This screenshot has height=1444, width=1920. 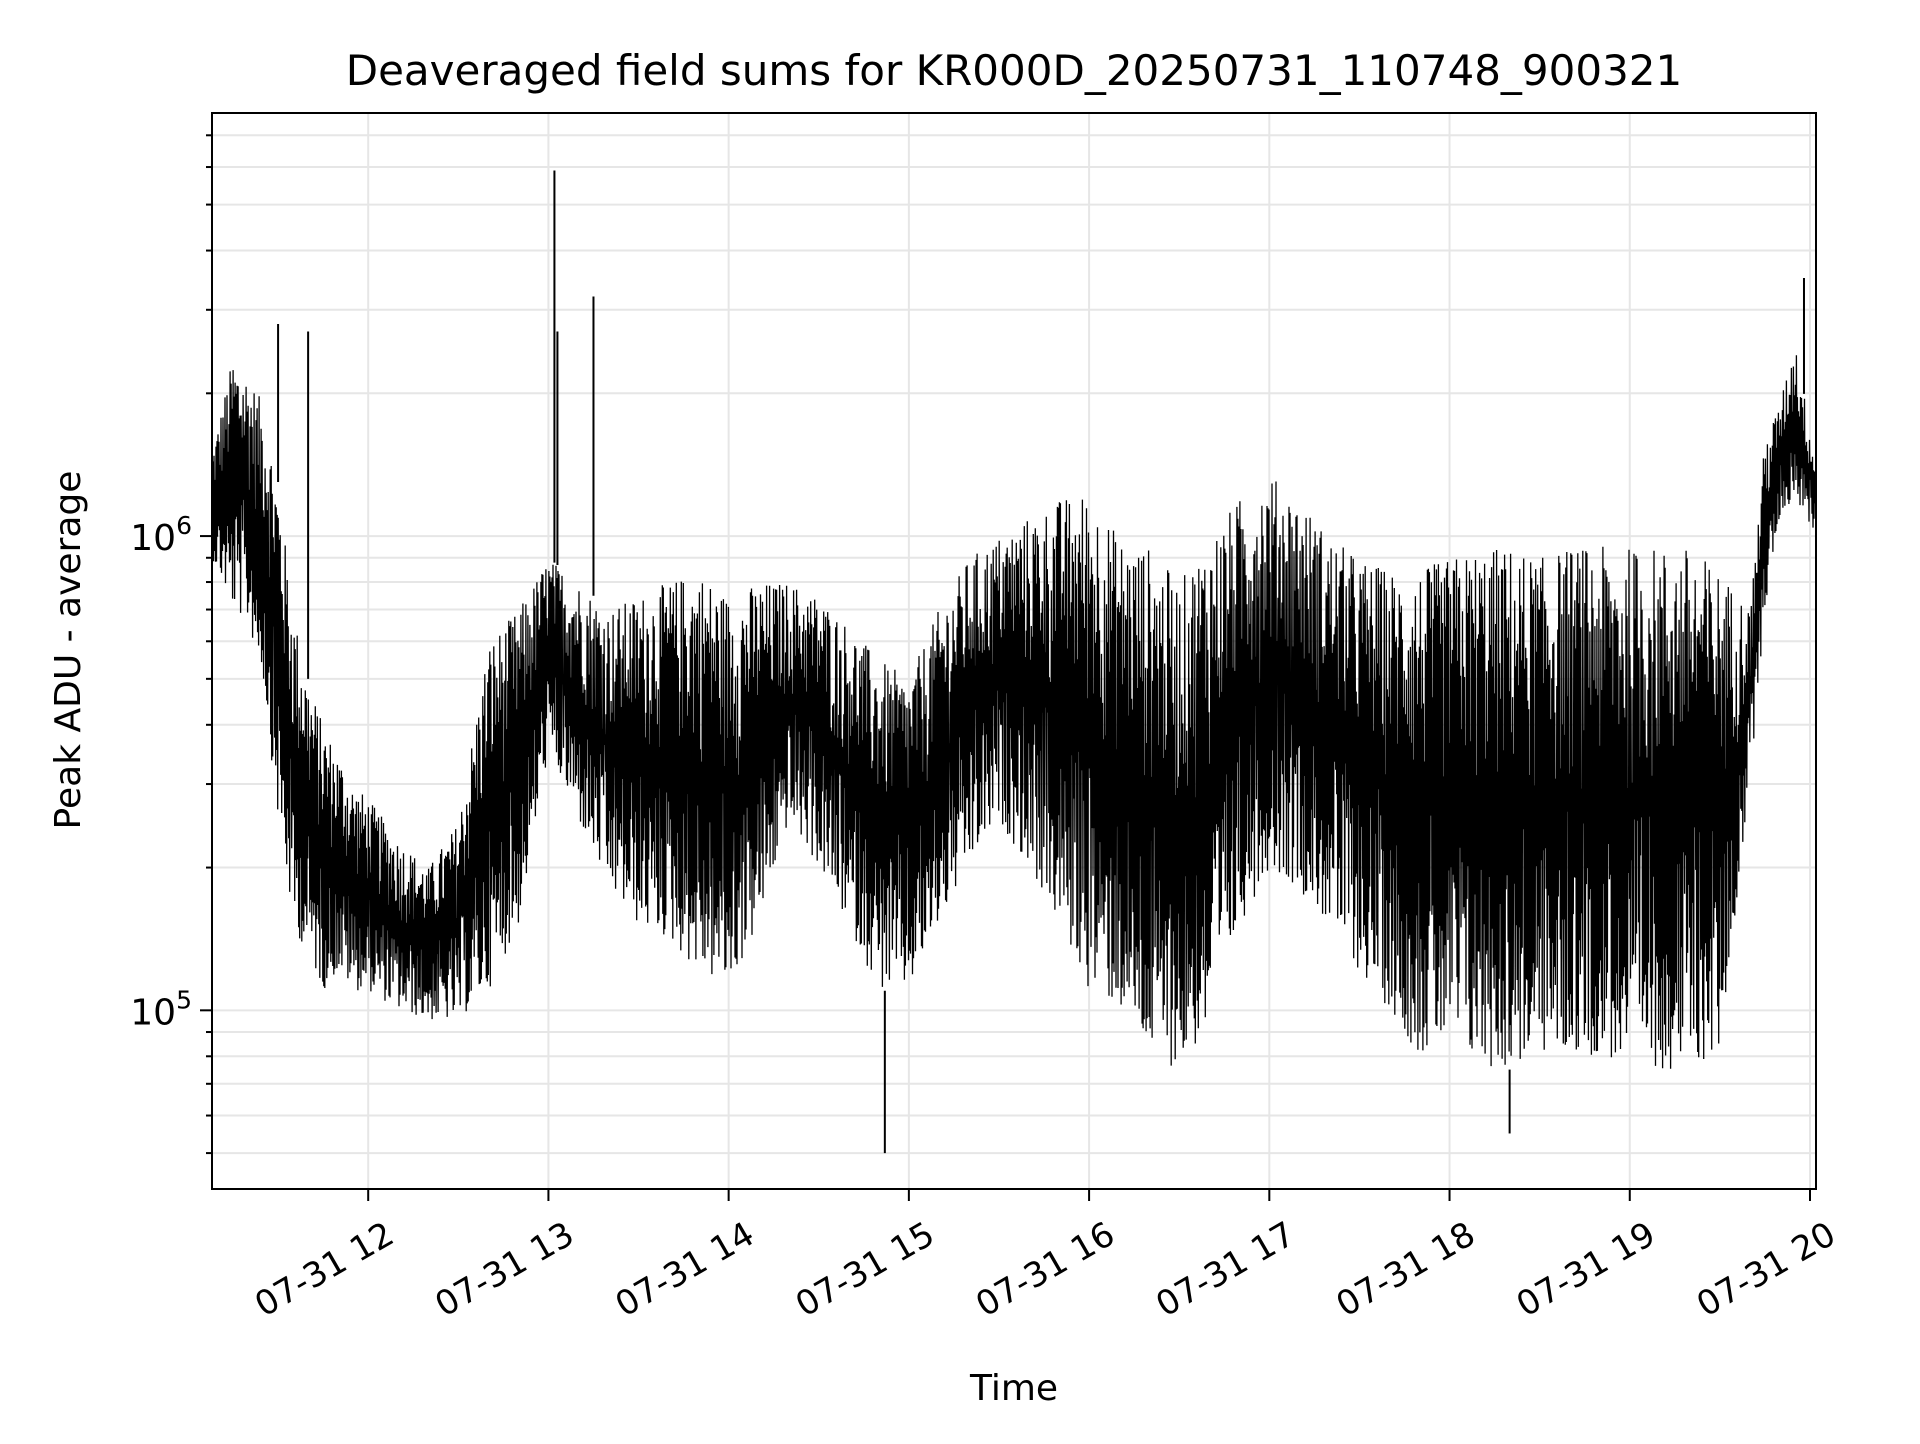 I want to click on y-axis-label: Peak ADU - average, so click(x=68, y=650).